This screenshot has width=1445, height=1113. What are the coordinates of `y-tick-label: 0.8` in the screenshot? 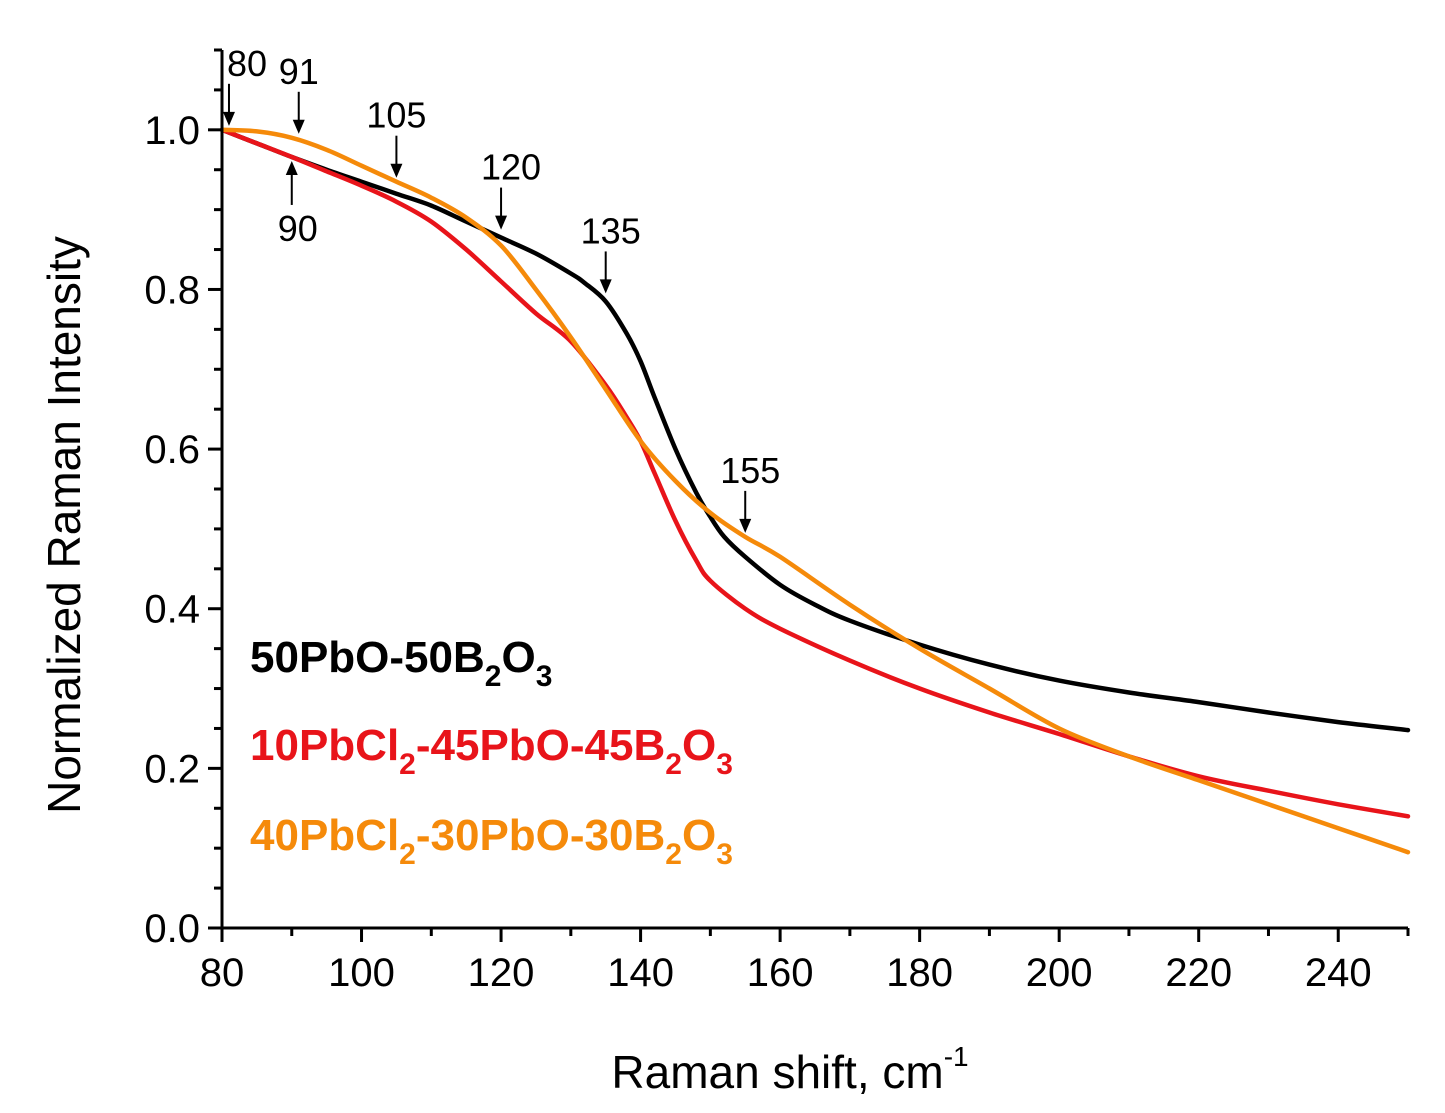 It's located at (172, 290).